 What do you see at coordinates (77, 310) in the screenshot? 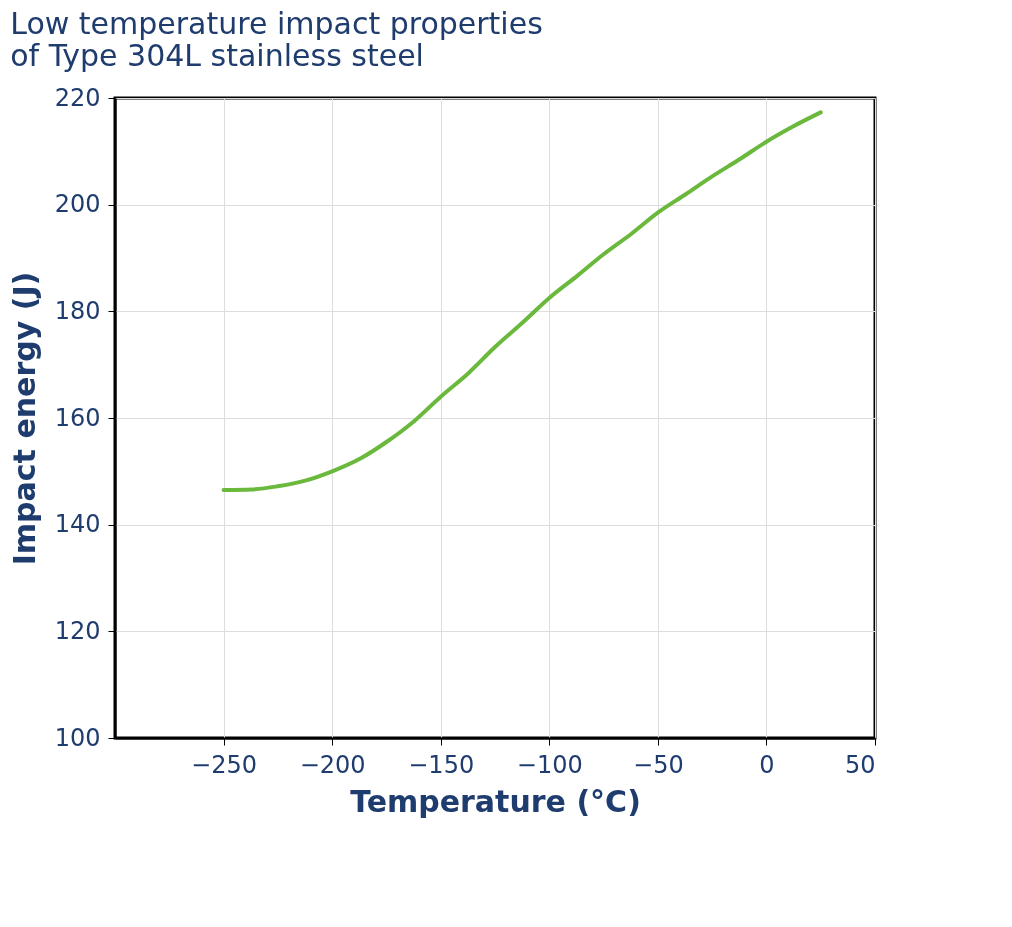
I see `y-tick-label: 180` at bounding box center [77, 310].